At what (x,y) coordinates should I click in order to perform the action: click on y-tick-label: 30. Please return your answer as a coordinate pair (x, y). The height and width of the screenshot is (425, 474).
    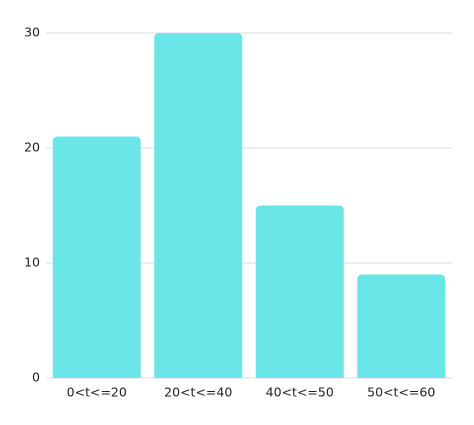
    Looking at the image, I should click on (32, 32).